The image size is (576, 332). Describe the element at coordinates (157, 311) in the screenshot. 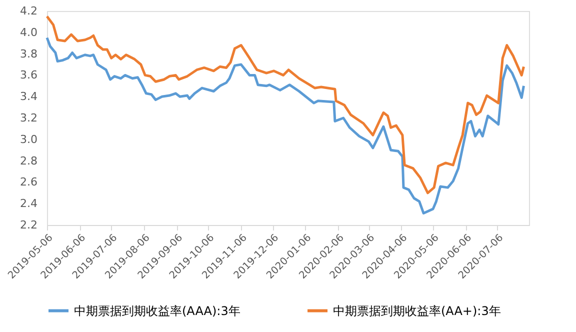

I see `legend-label: 中期票据到期收益率(AAA):3年` at that location.